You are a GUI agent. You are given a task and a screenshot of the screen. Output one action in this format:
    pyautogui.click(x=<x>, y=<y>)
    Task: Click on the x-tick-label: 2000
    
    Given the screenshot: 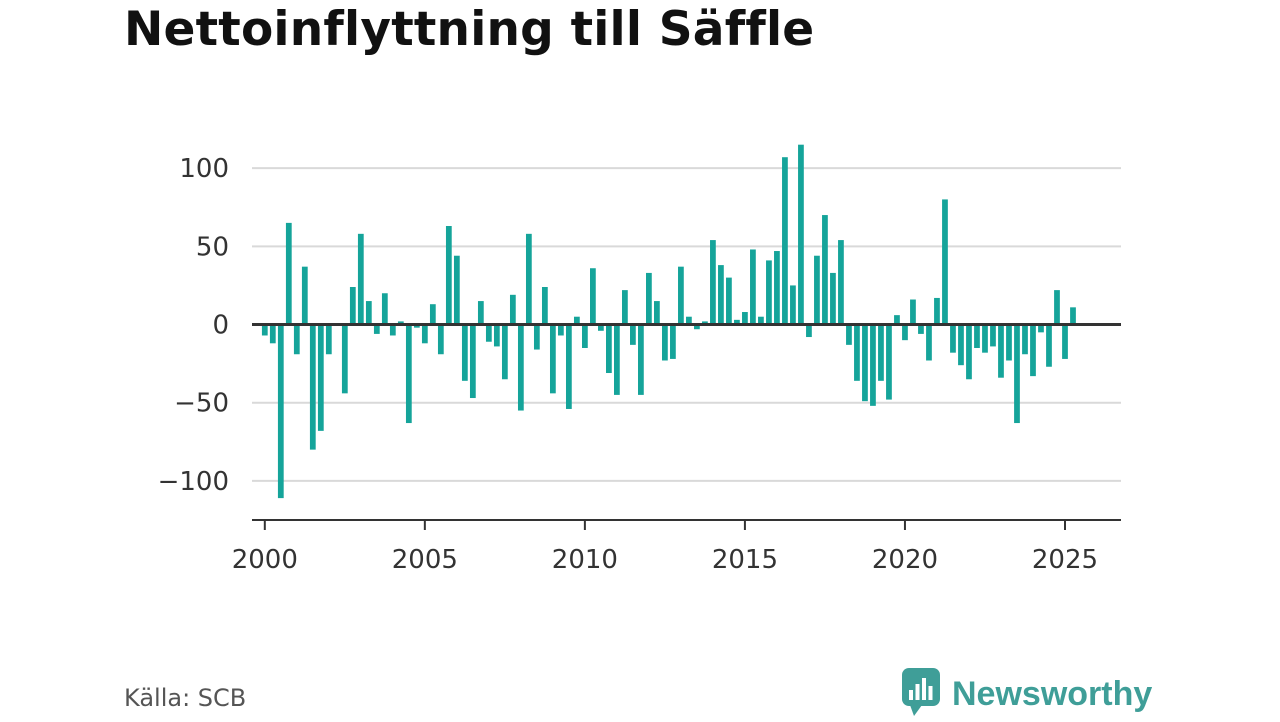 What is the action you would take?
    pyautogui.click(x=265, y=560)
    